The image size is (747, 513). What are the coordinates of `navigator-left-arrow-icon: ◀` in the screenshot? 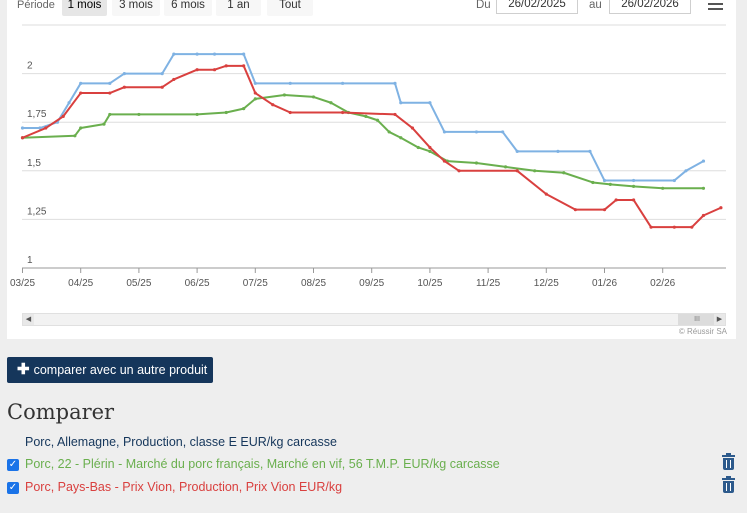 It's located at (28, 319).